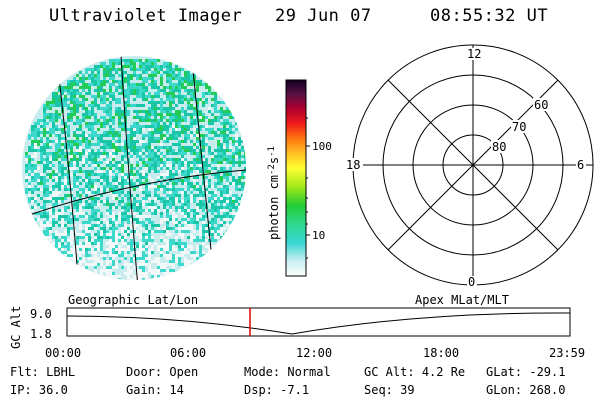 This screenshot has width=600, height=400. What do you see at coordinates (41, 314) in the screenshot?
I see `strip-y-tick: 9.0` at bounding box center [41, 314].